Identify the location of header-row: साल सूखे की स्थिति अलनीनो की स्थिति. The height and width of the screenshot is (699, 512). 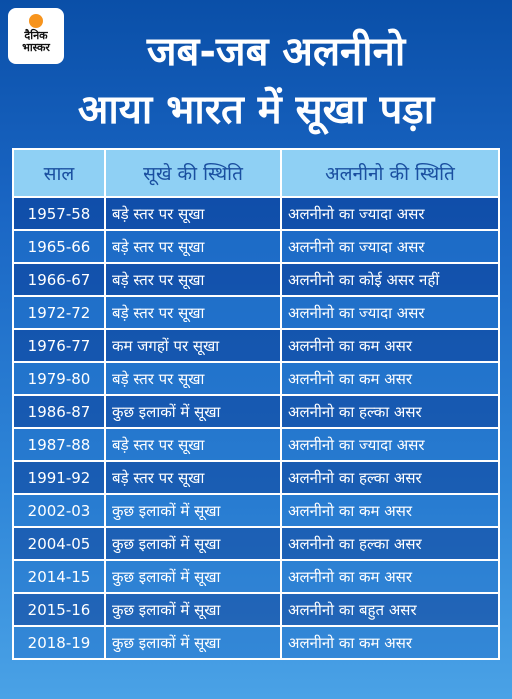
(256, 173).